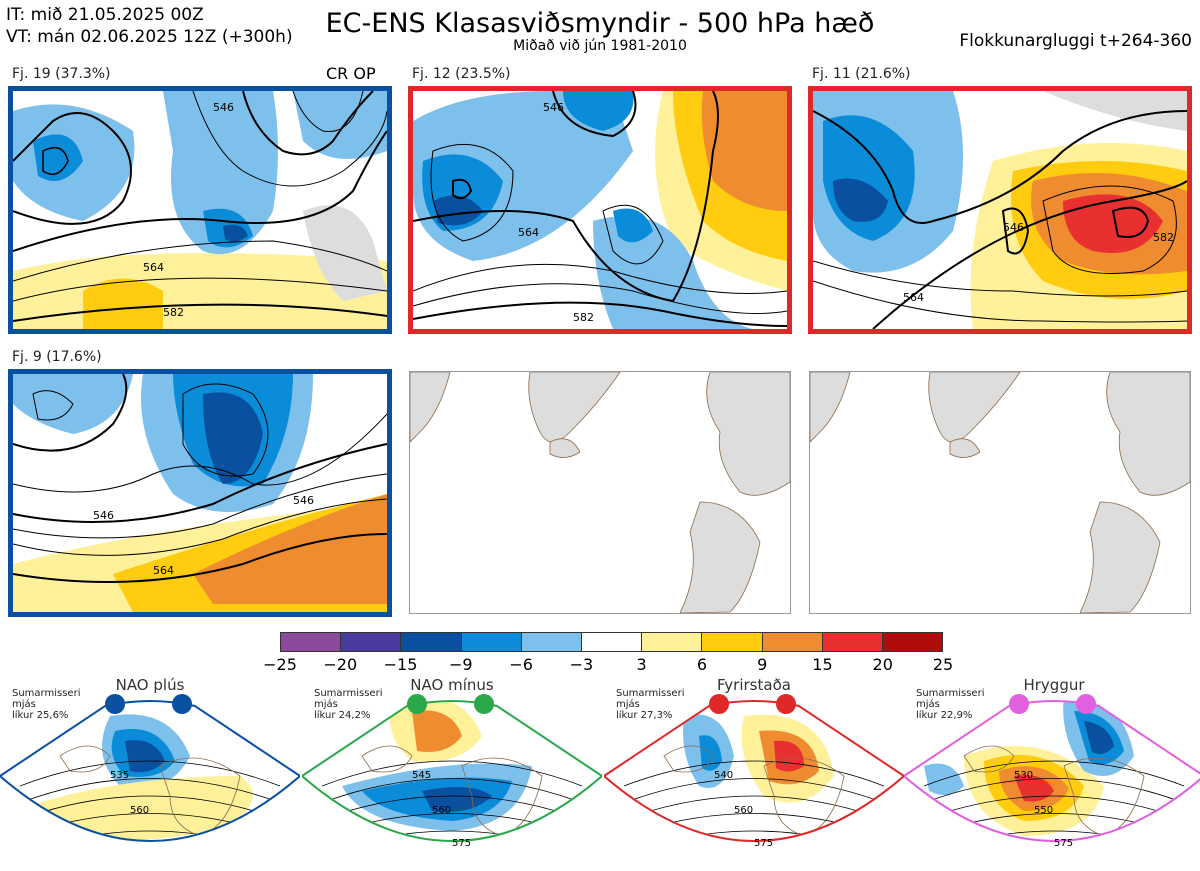 The image size is (1200, 871). Describe the element at coordinates (1054, 685) in the screenshot. I see `regime-title: Hryggur` at that location.